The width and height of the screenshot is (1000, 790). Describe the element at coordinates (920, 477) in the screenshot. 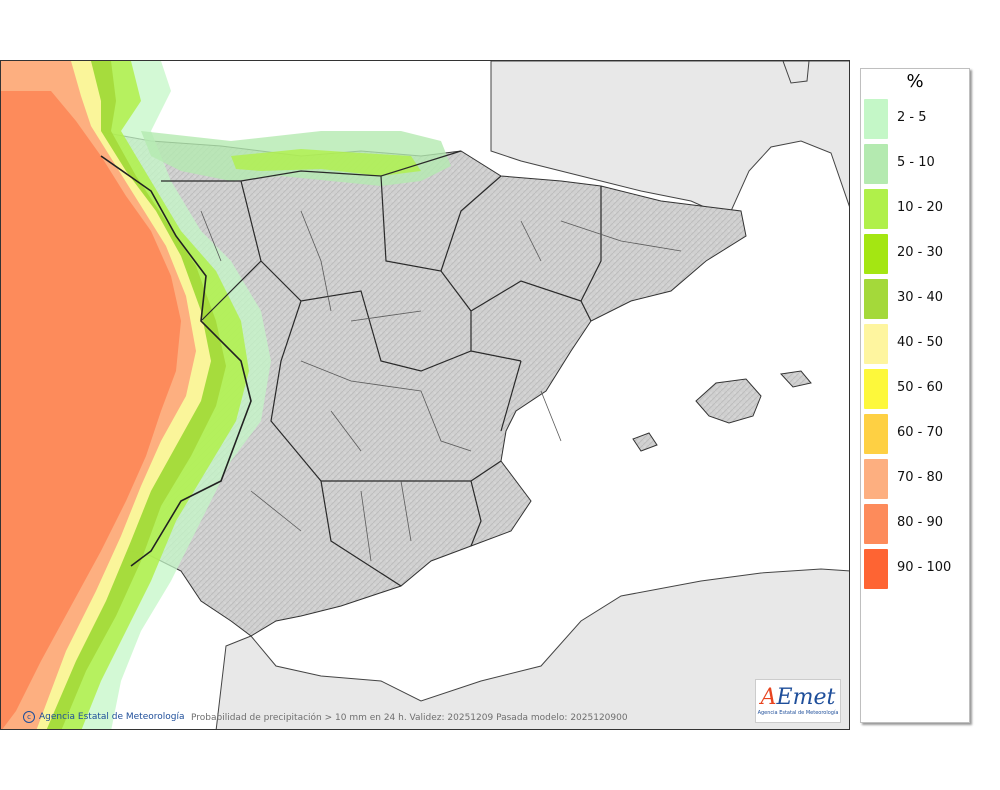

I see `legend-label: 70 - 80` at that location.